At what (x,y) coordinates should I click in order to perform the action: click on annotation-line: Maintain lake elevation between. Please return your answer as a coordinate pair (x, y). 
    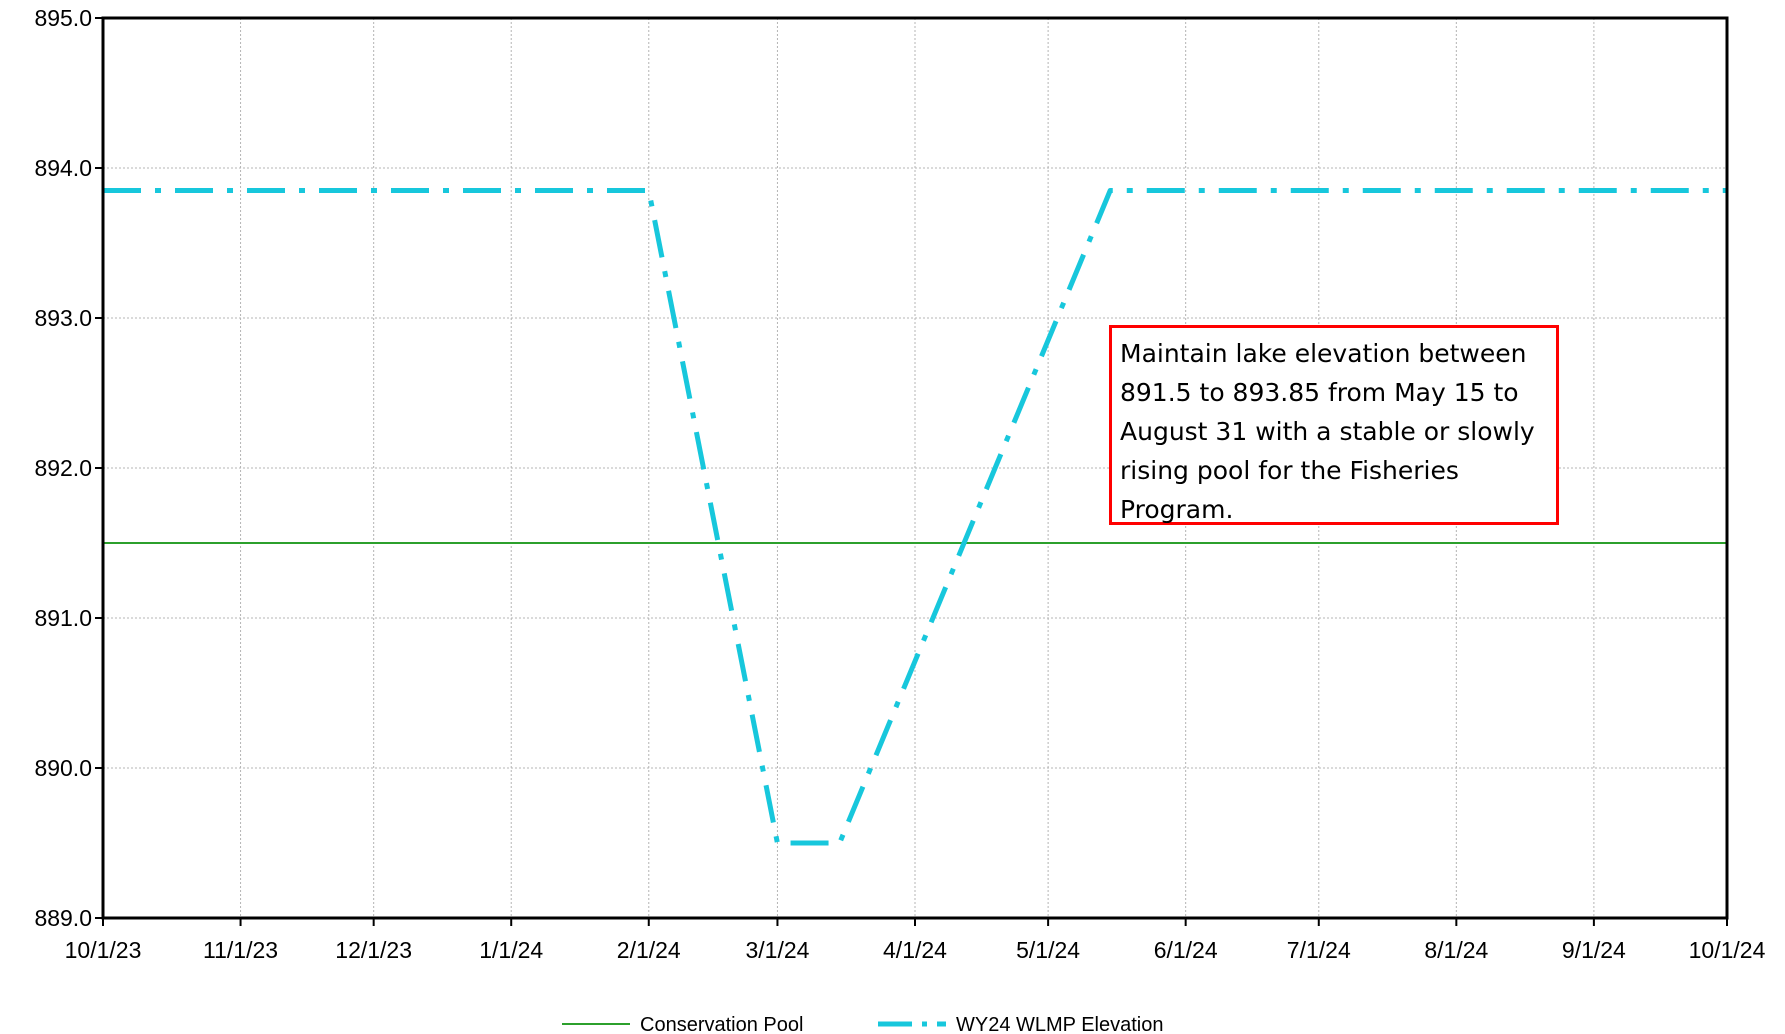
    Looking at the image, I should click on (1323, 353).